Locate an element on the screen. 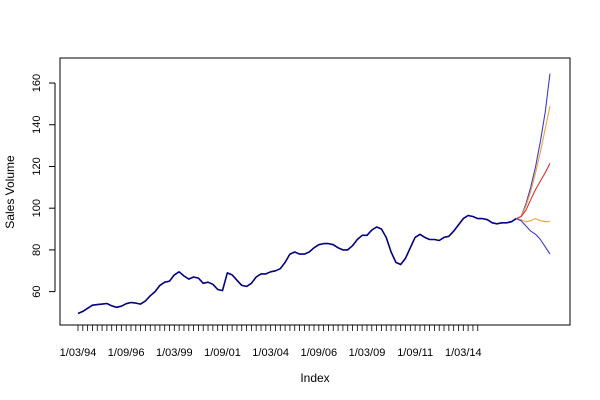 Image resolution: width=600 pixels, height=400 pixels. x-tick-label: 1/09/01 is located at coordinates (222, 353).